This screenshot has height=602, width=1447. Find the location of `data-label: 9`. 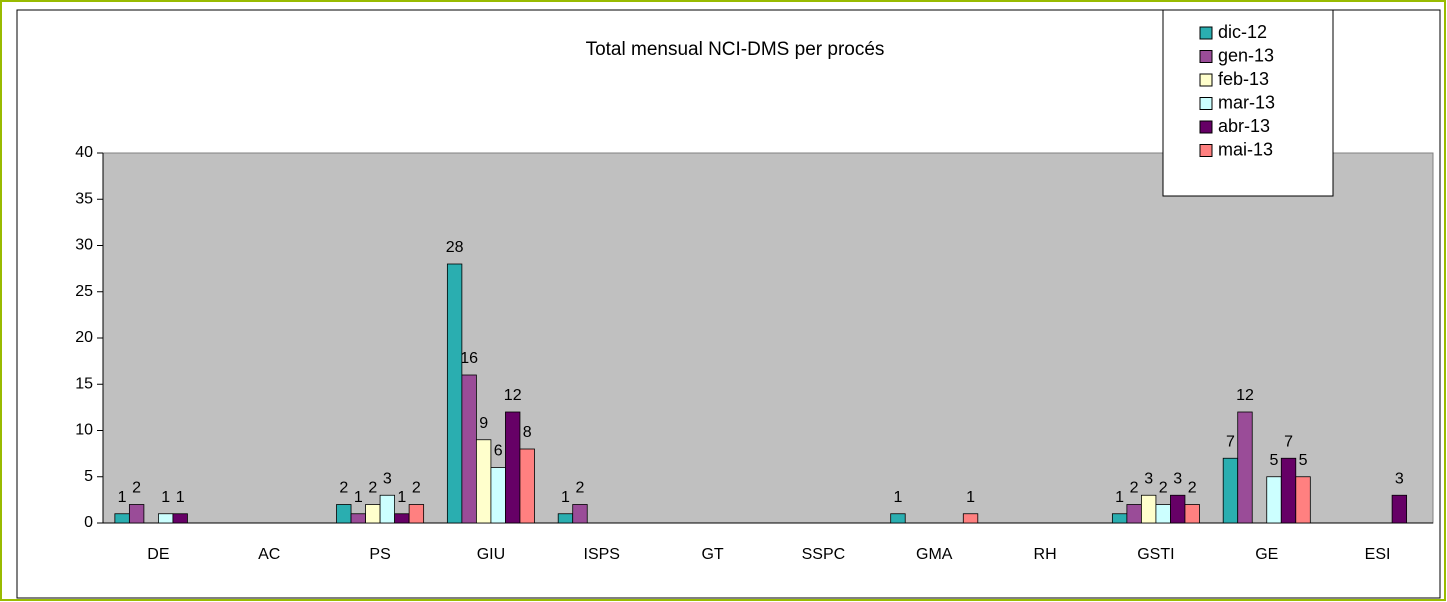

data-label: 9 is located at coordinates (483, 423).